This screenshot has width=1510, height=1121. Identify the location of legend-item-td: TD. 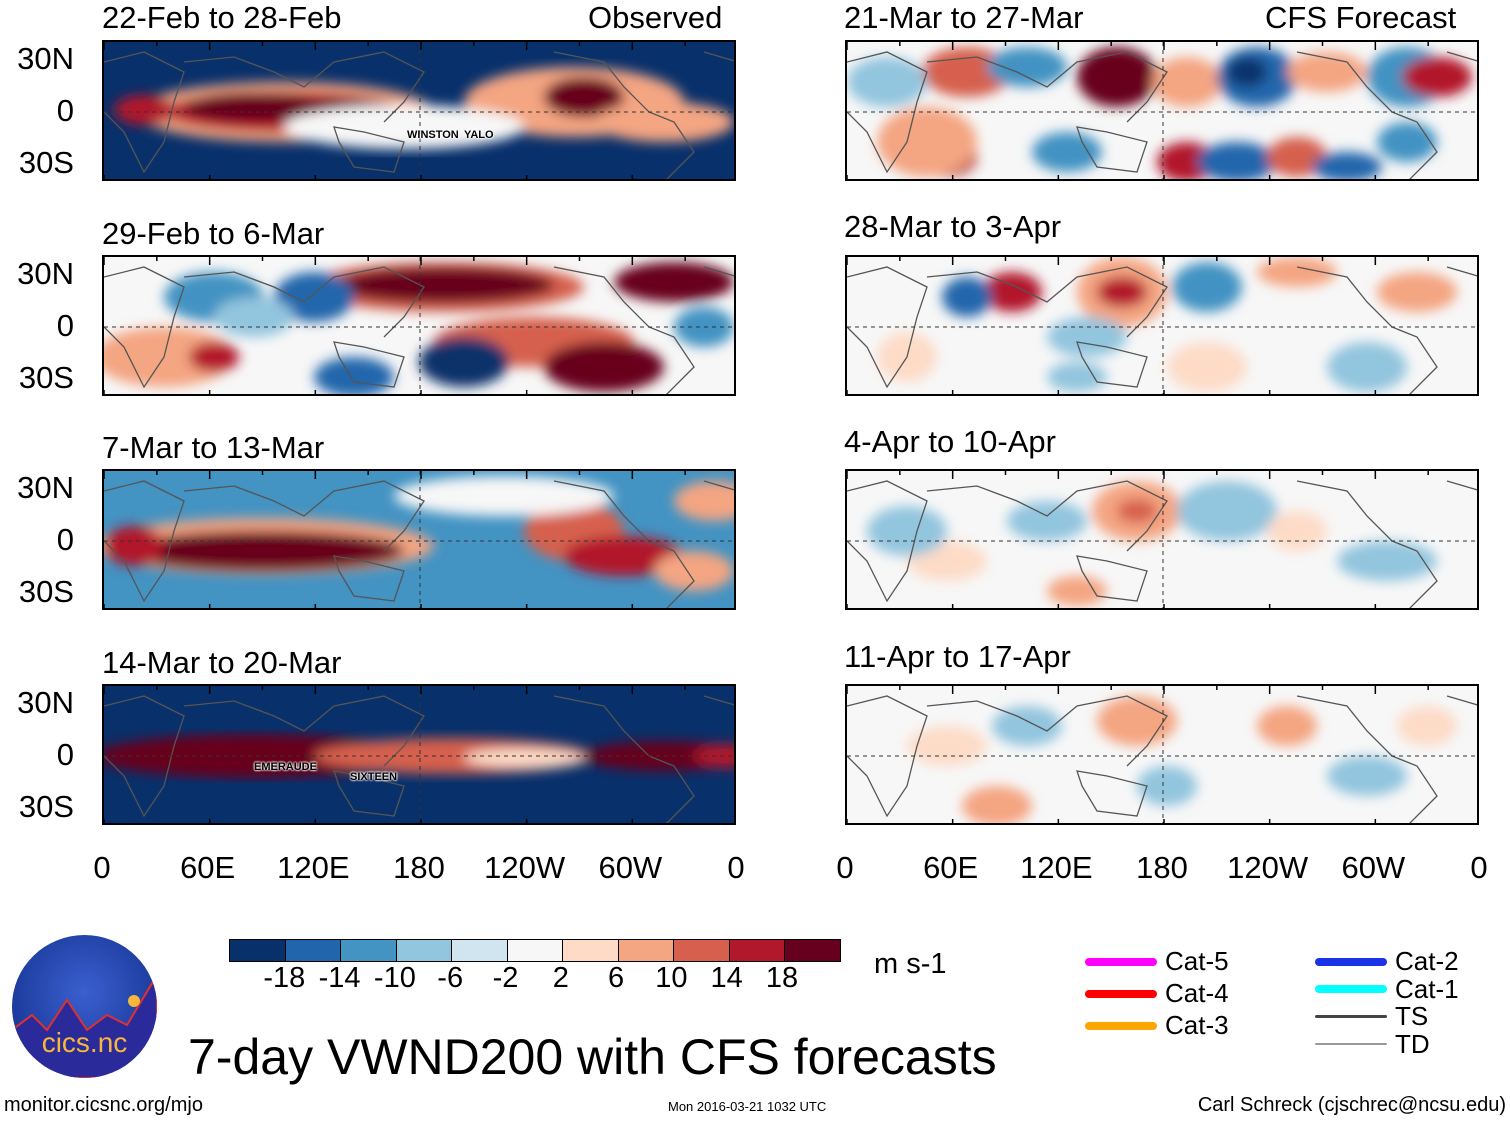
(1372, 1044).